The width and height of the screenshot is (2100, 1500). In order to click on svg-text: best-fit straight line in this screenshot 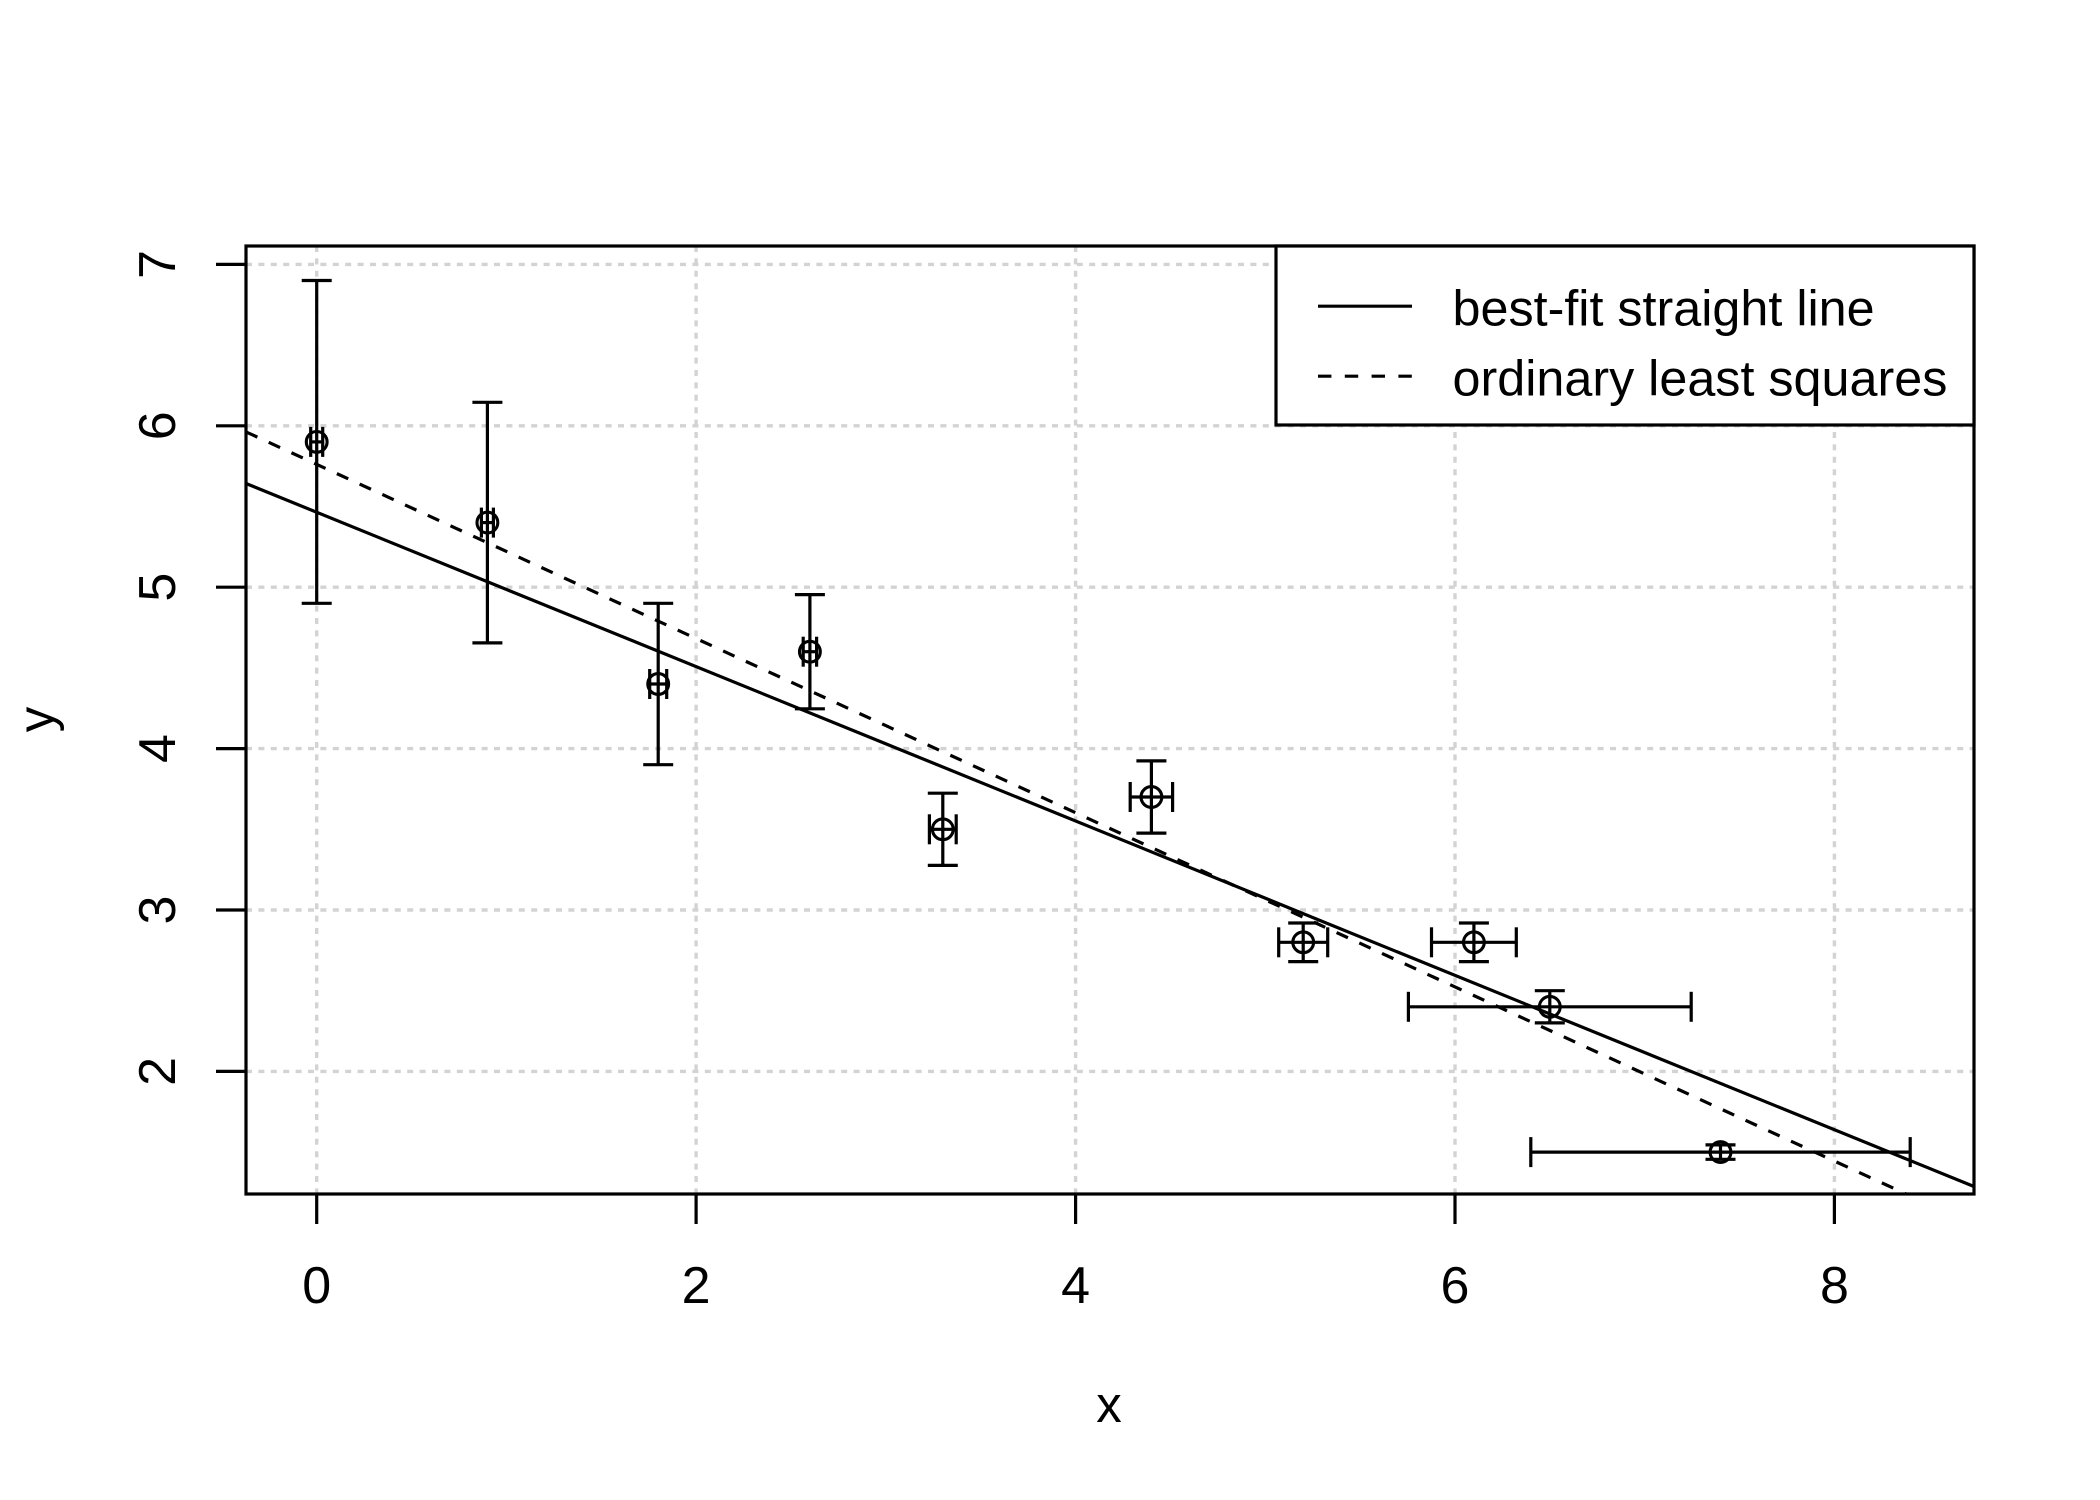, I will do `click(1664, 308)`.